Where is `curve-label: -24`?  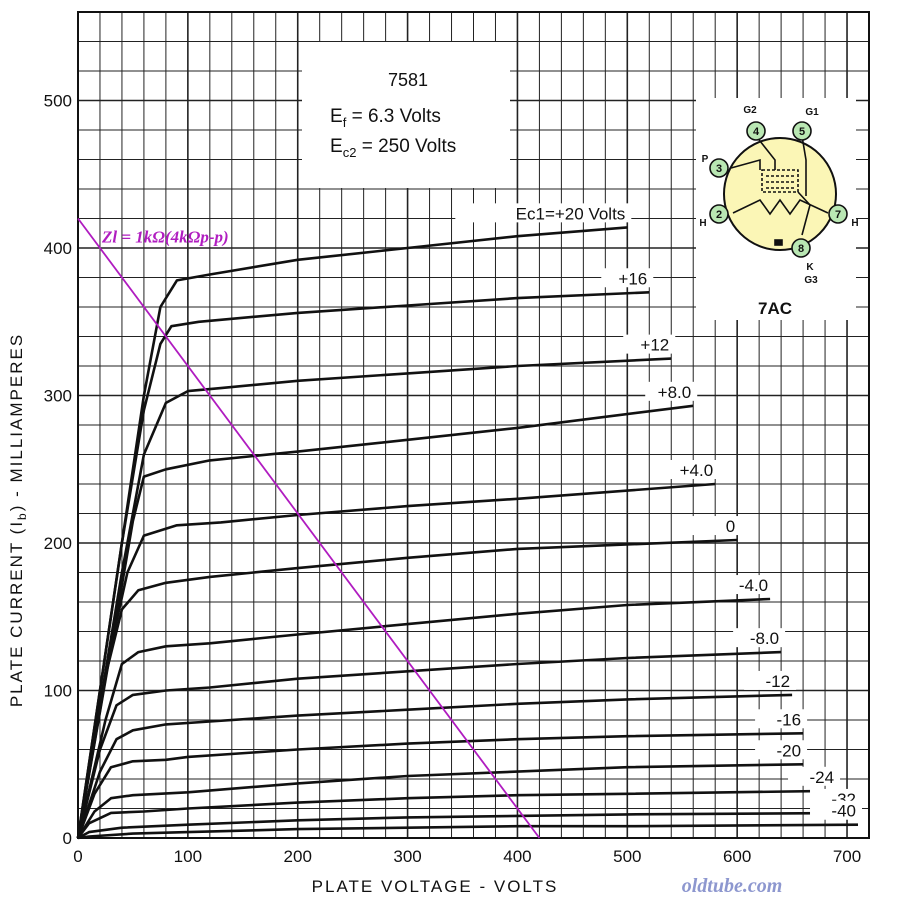
curve-label: -24 is located at coordinates (821, 777).